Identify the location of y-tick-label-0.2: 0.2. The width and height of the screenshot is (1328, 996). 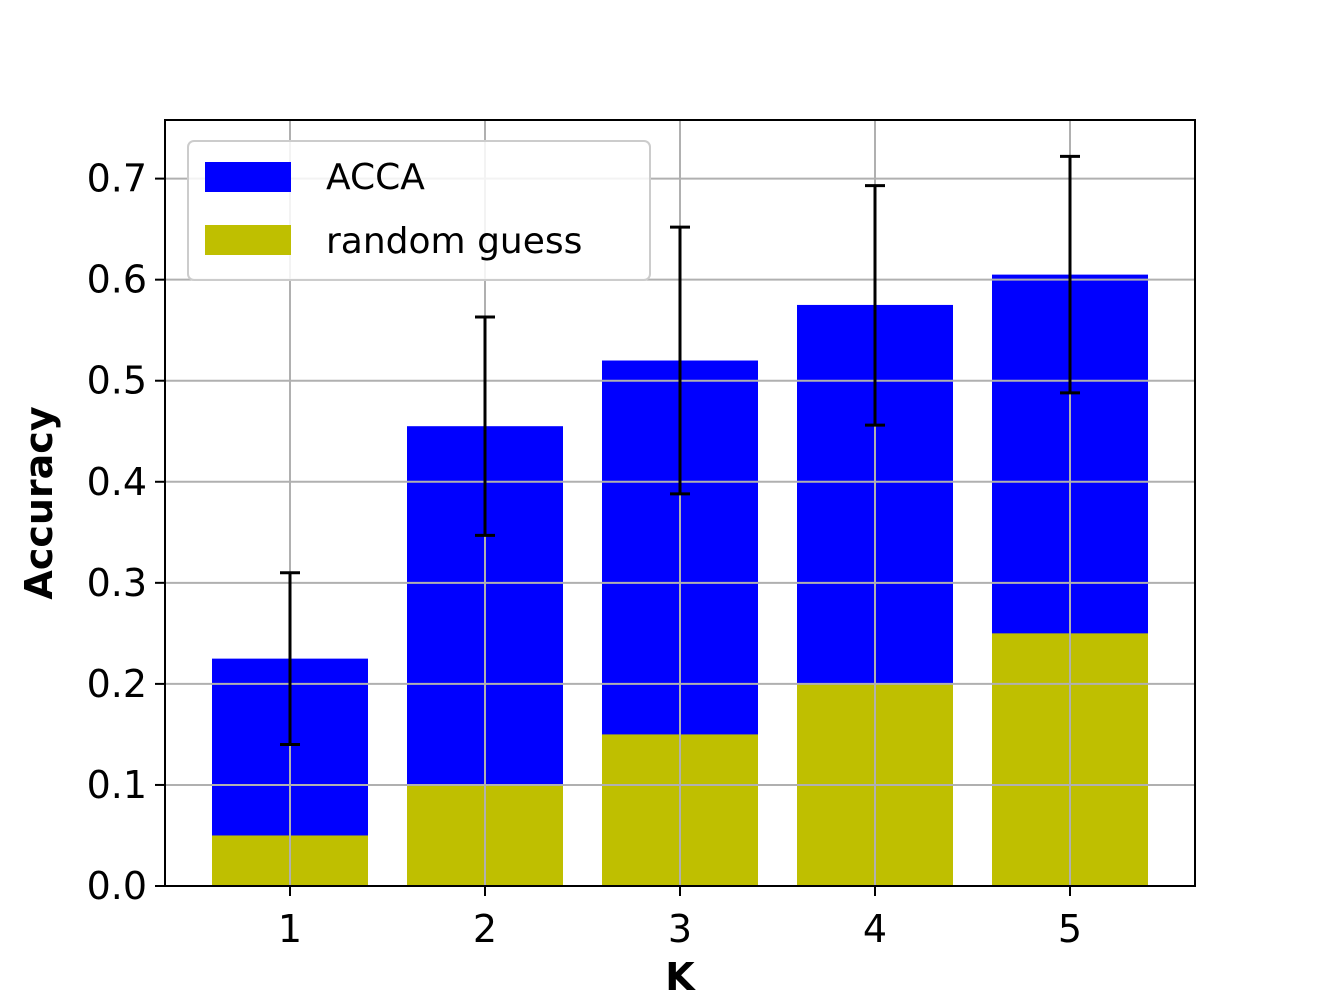
(117, 684).